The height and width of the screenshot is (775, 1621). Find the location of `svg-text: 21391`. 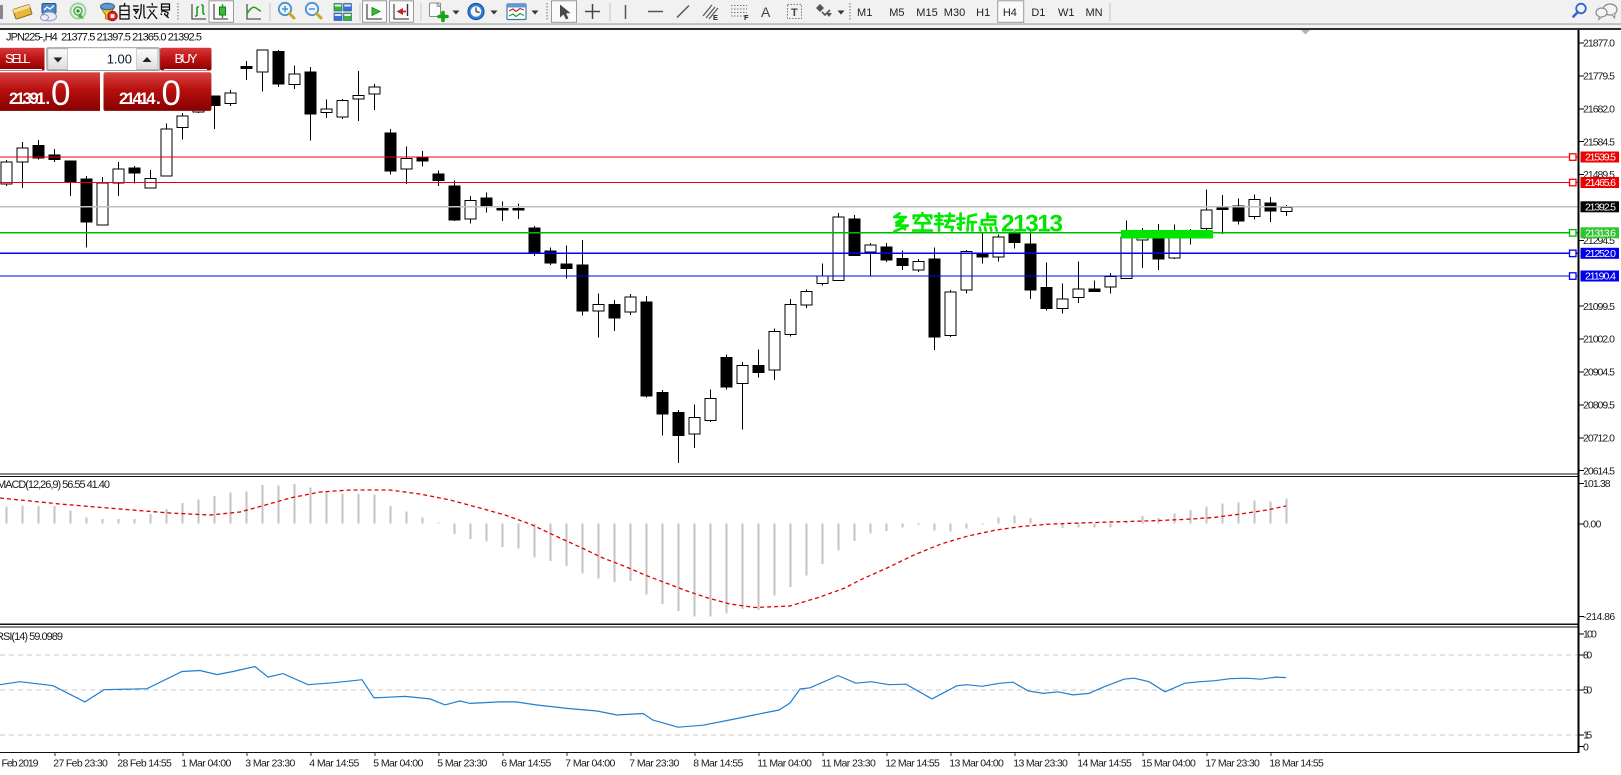

svg-text: 21391 is located at coordinates (27, 99).